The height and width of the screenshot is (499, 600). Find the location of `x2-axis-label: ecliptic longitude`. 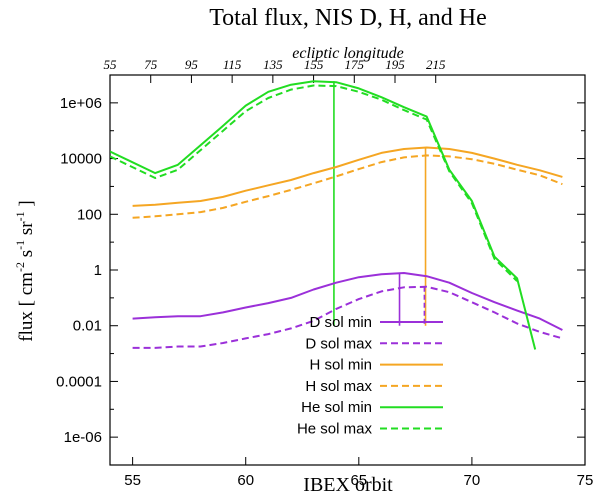

x2-axis-label: ecliptic longitude is located at coordinates (348, 53).